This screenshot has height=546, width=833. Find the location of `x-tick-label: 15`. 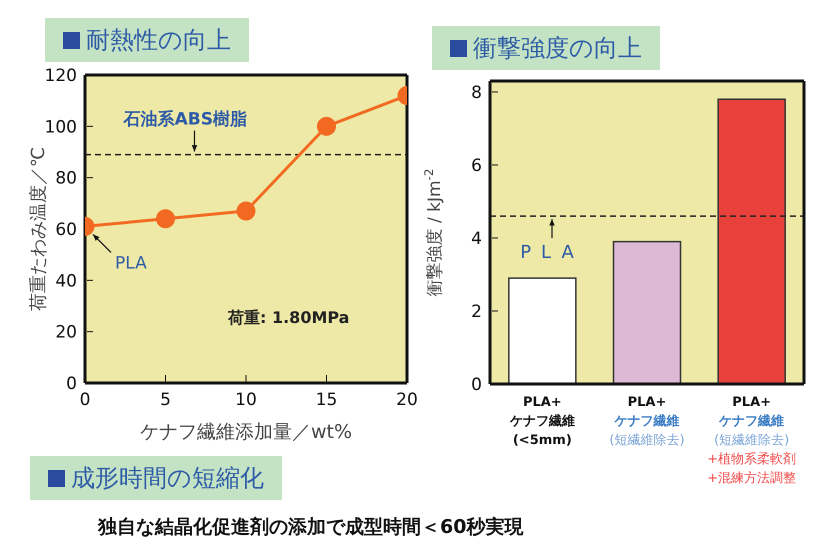

x-tick-label: 15 is located at coordinates (327, 400).